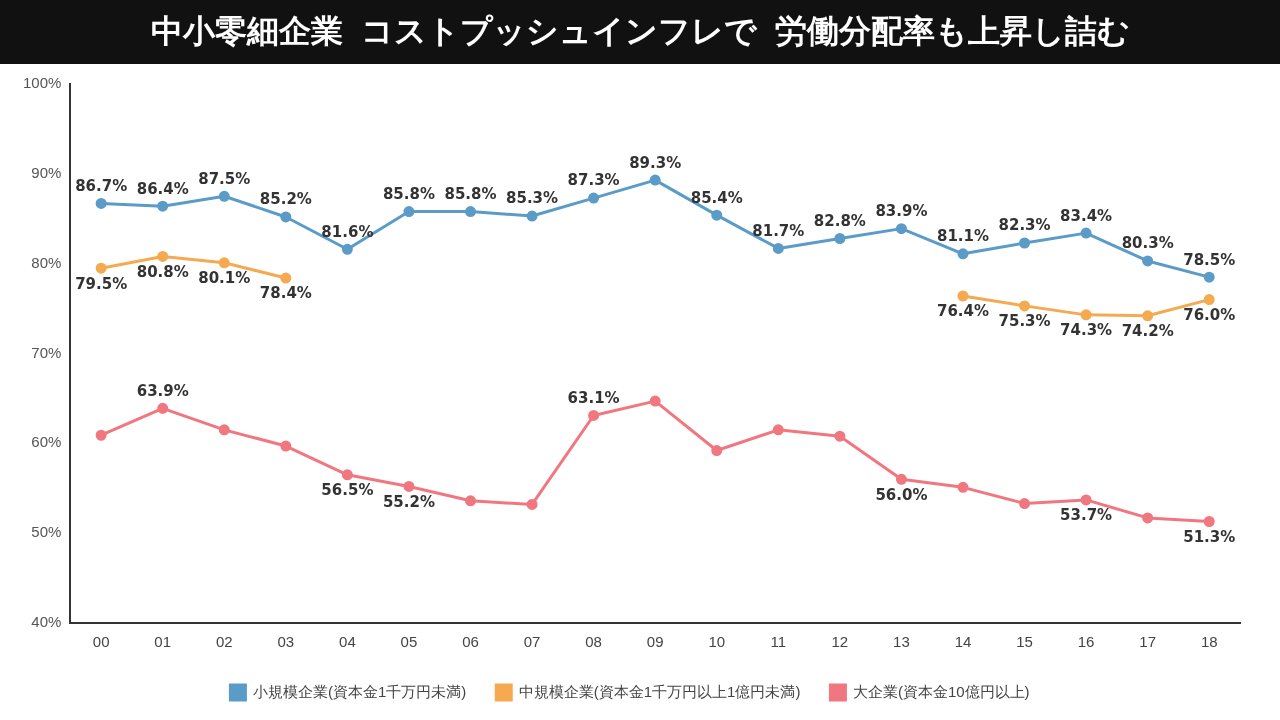 The width and height of the screenshot is (1280, 720). I want to click on y-tick-label: 80%, so click(46, 262).